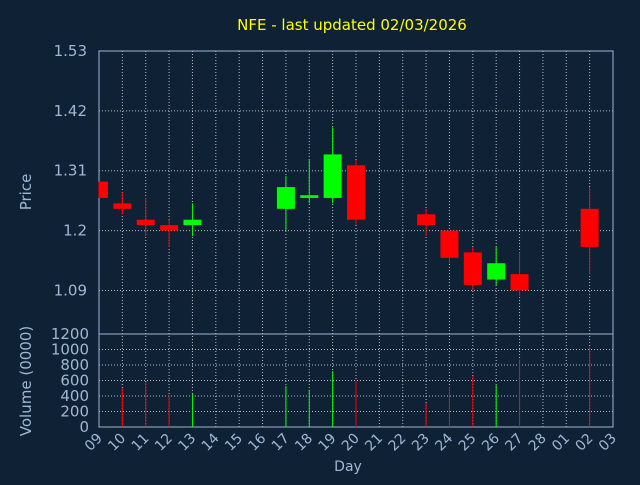 The height and width of the screenshot is (485, 640). Describe the element at coordinates (348, 467) in the screenshot. I see `x-axis-label: Day` at that location.